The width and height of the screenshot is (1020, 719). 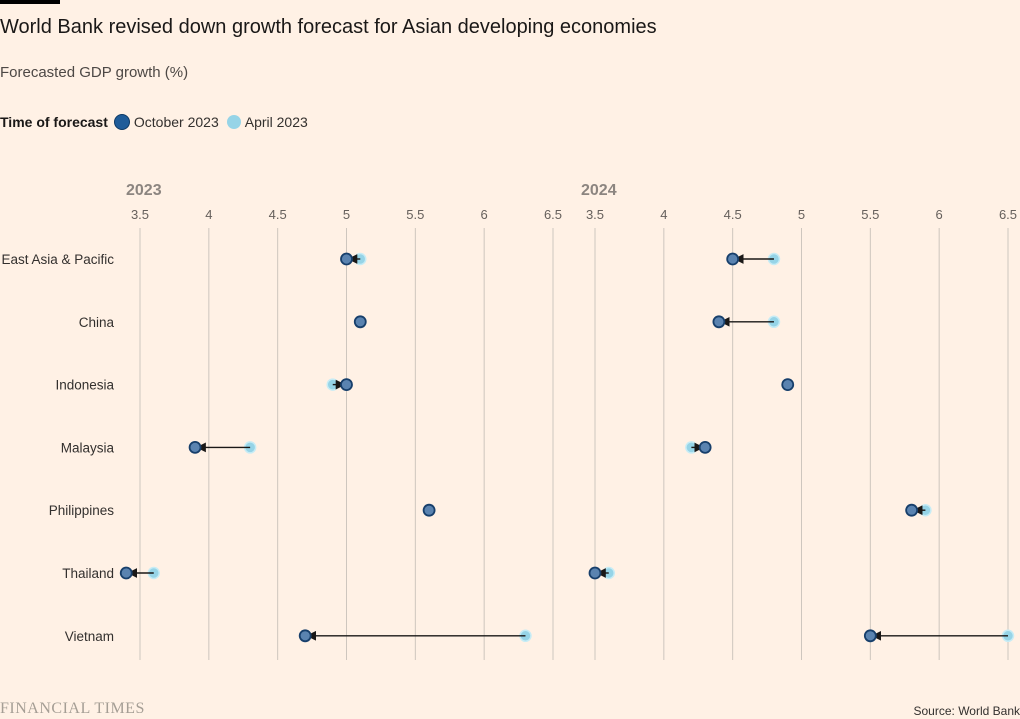 What do you see at coordinates (82, 510) in the screenshot?
I see `category-label: Philippines` at bounding box center [82, 510].